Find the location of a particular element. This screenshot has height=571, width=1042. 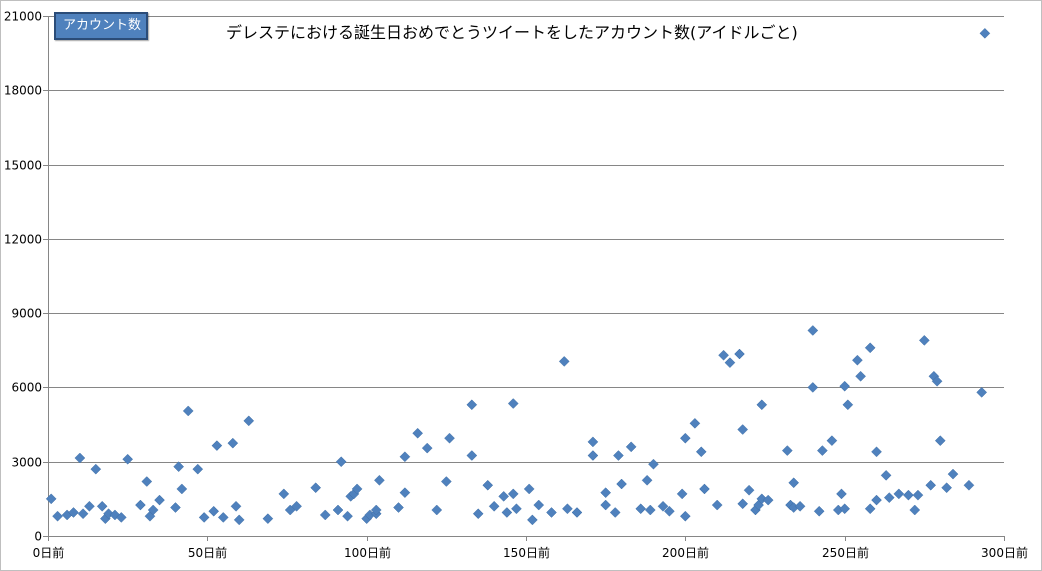

x-tick-label: 250日前 is located at coordinates (845, 552).